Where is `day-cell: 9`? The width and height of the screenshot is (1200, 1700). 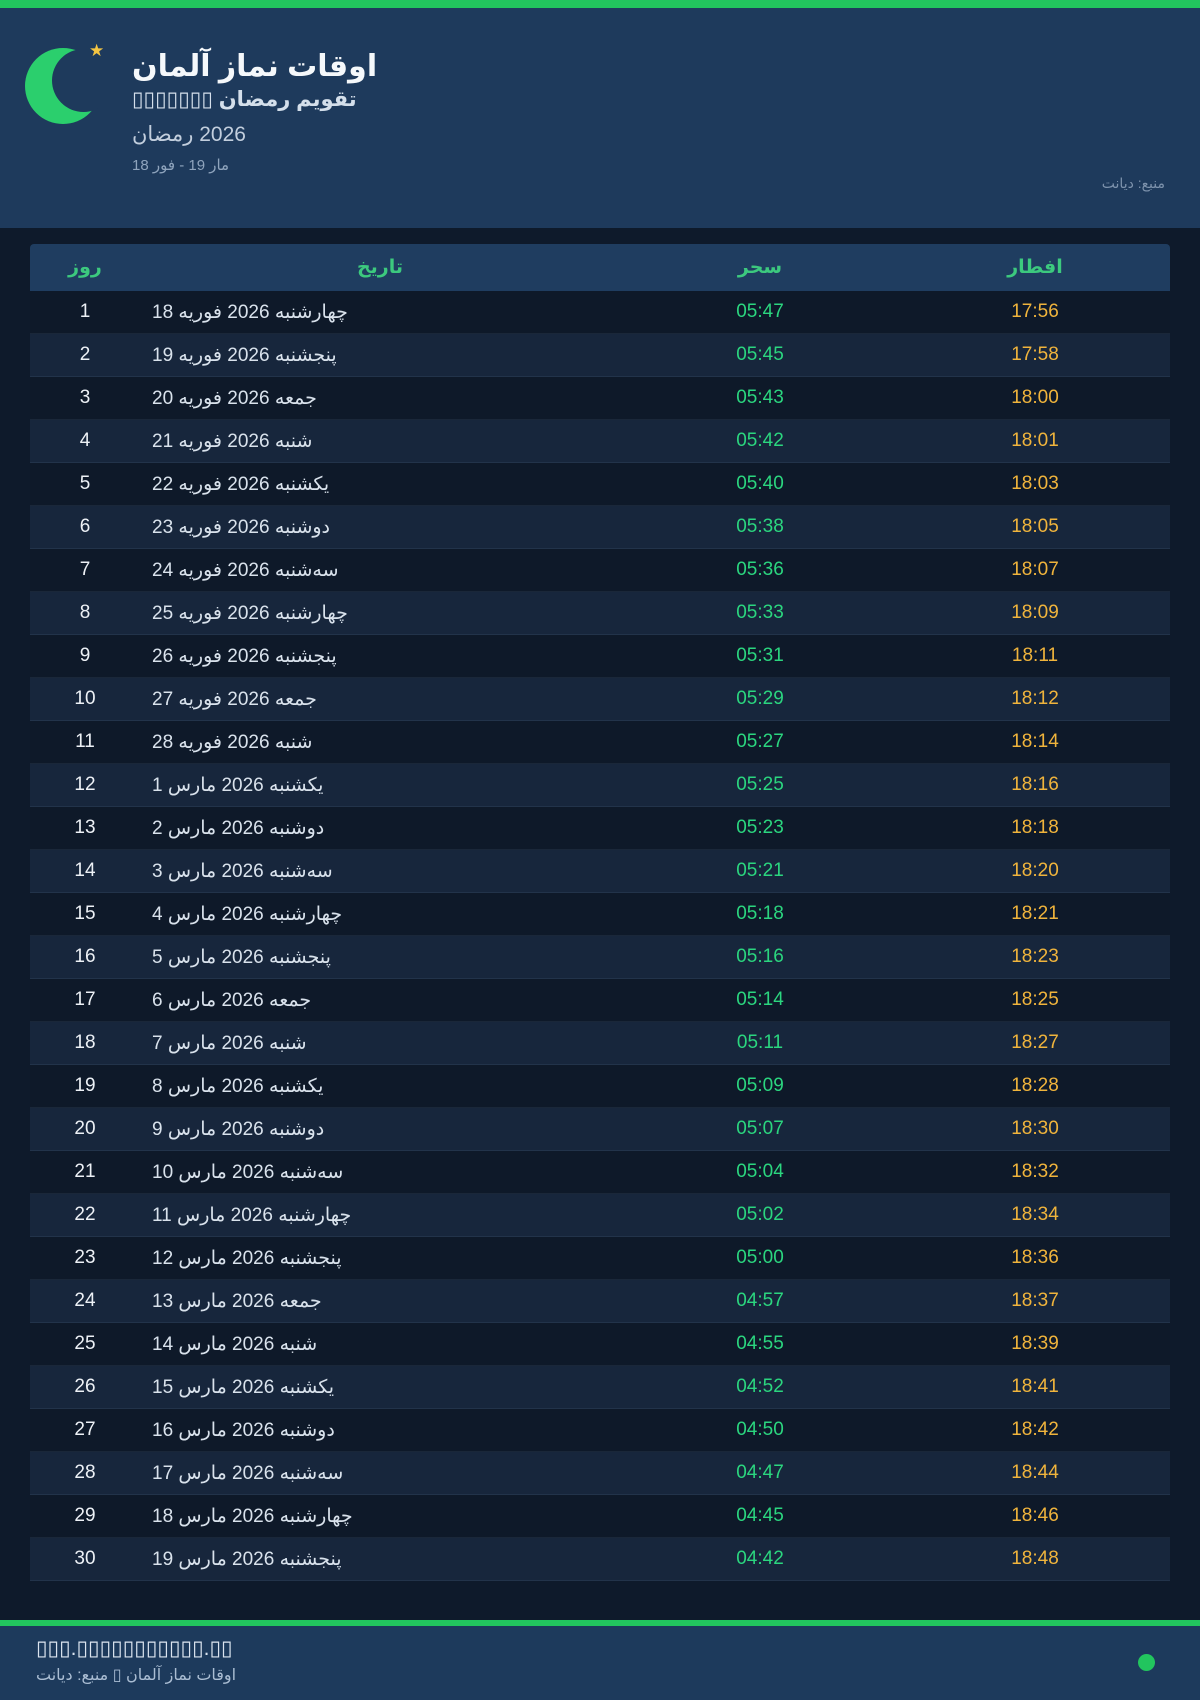
day-cell: 9 is located at coordinates (85, 655).